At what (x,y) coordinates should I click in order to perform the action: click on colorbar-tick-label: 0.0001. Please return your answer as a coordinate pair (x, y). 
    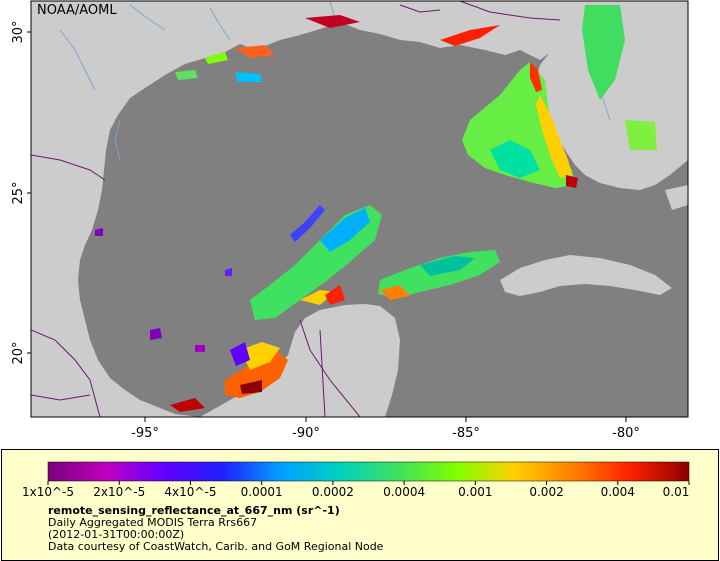
    Looking at the image, I should click on (261, 492).